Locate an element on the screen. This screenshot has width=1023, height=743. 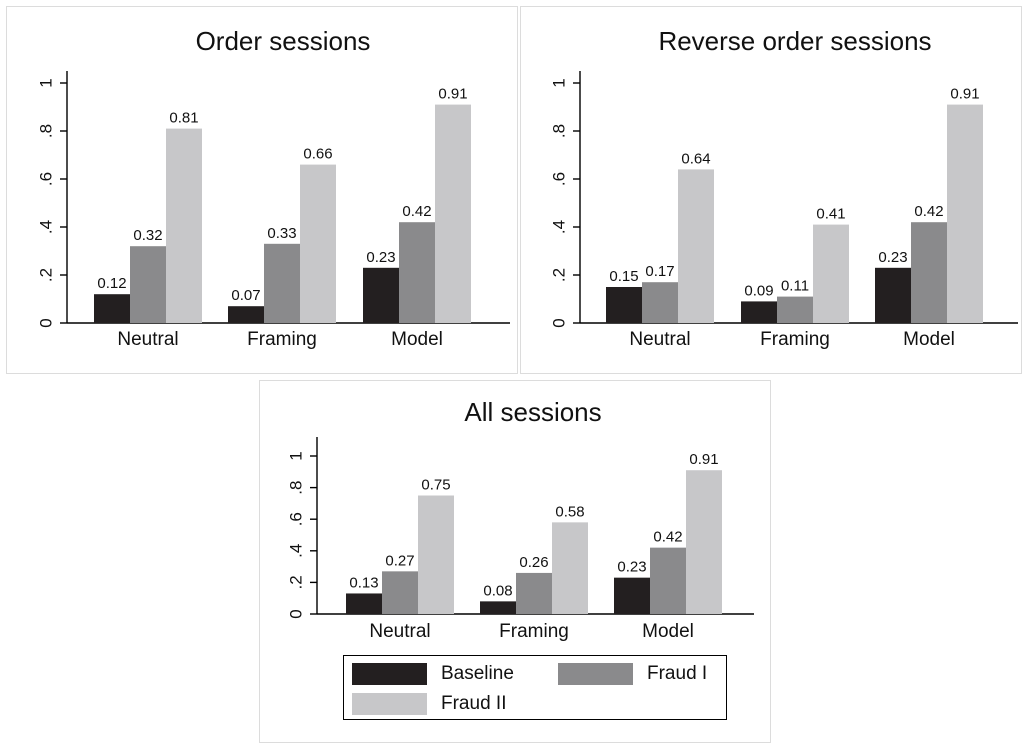
reverse-order-sessions-data-label-fraud-ii-model: 0.91 is located at coordinates (964, 94).